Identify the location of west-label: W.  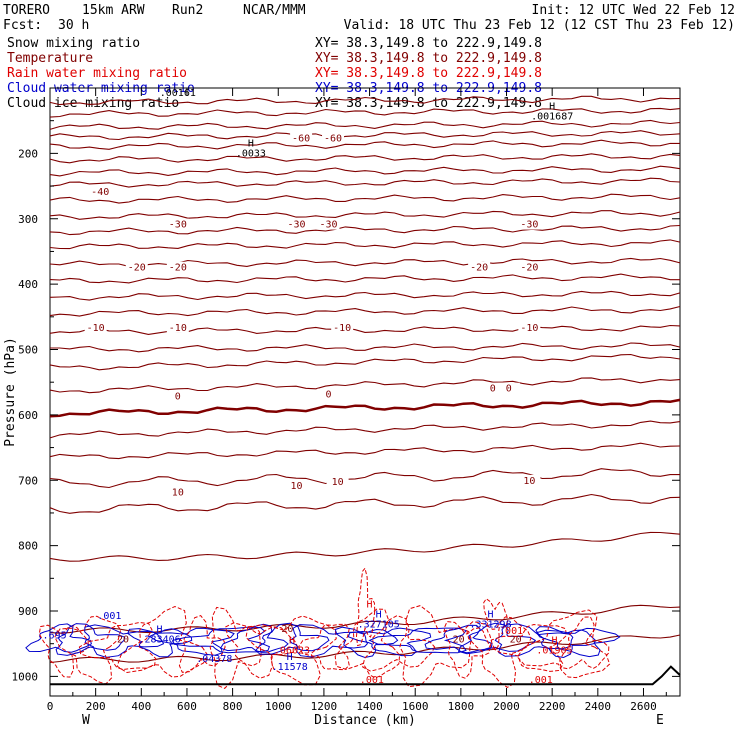
(86, 720).